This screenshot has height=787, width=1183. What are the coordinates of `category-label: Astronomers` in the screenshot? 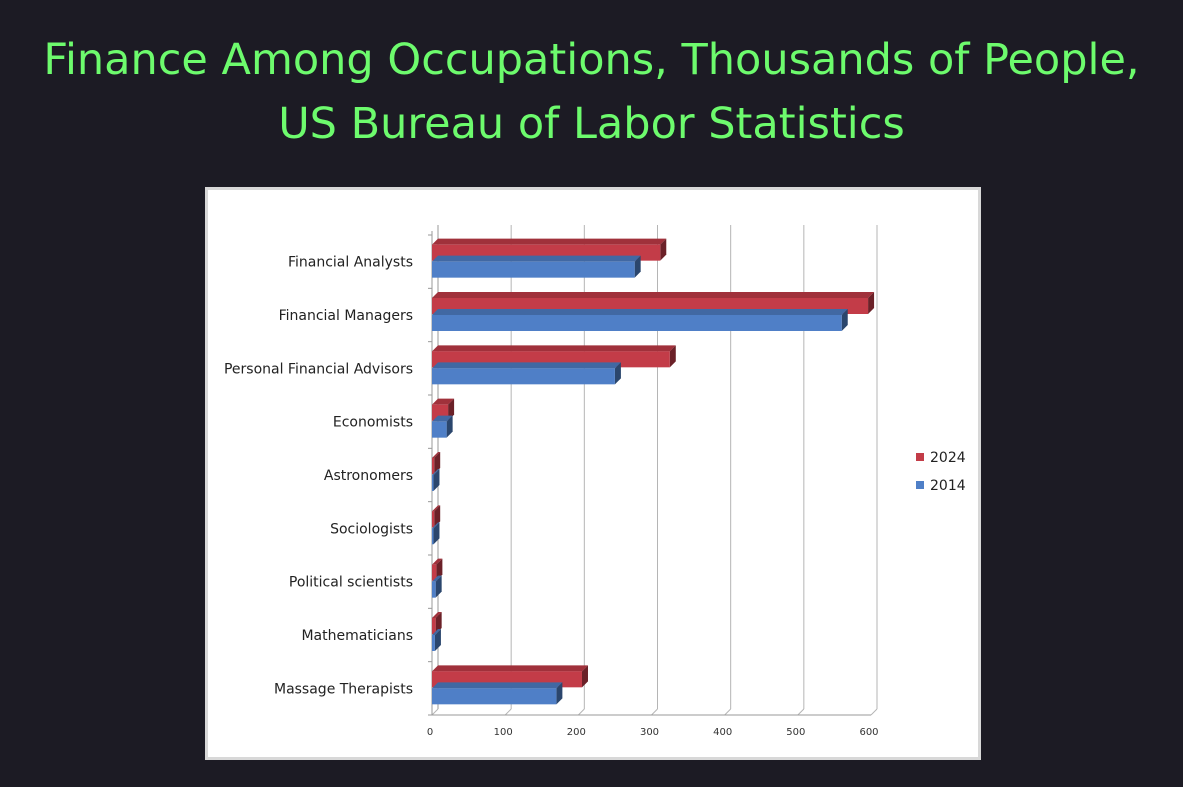 It's located at (368, 476).